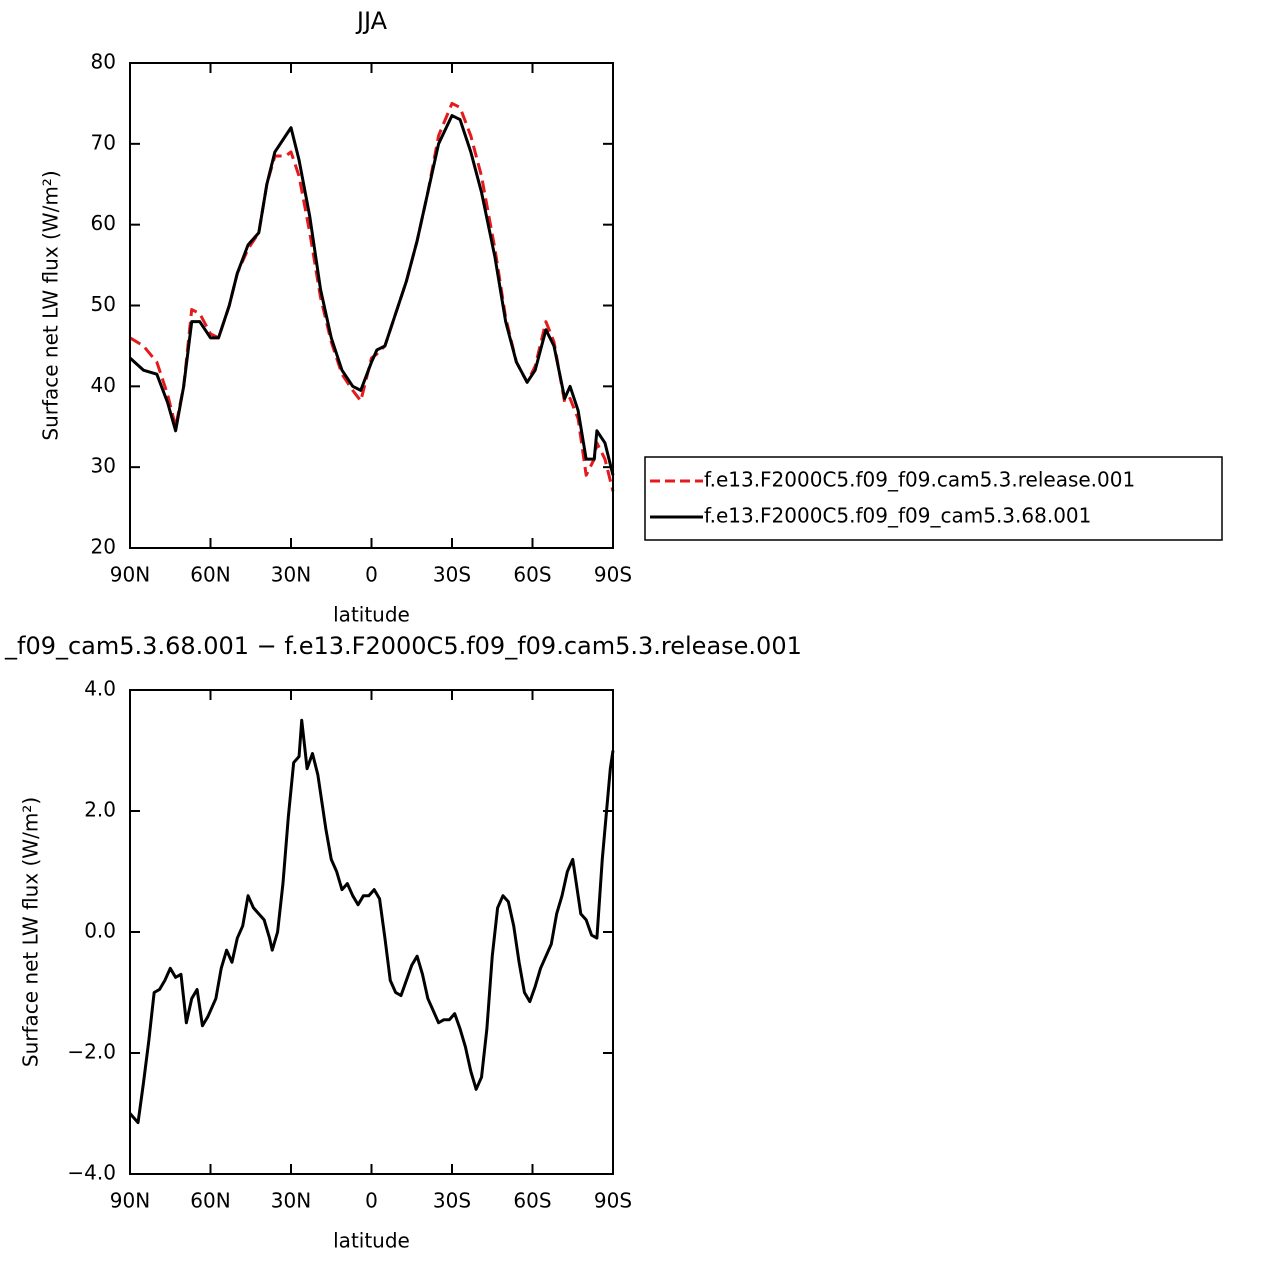 Image resolution: width=1263 pixels, height=1263 pixels. Describe the element at coordinates (100, 810) in the screenshot. I see `y-tick-label: 2.0` at that location.